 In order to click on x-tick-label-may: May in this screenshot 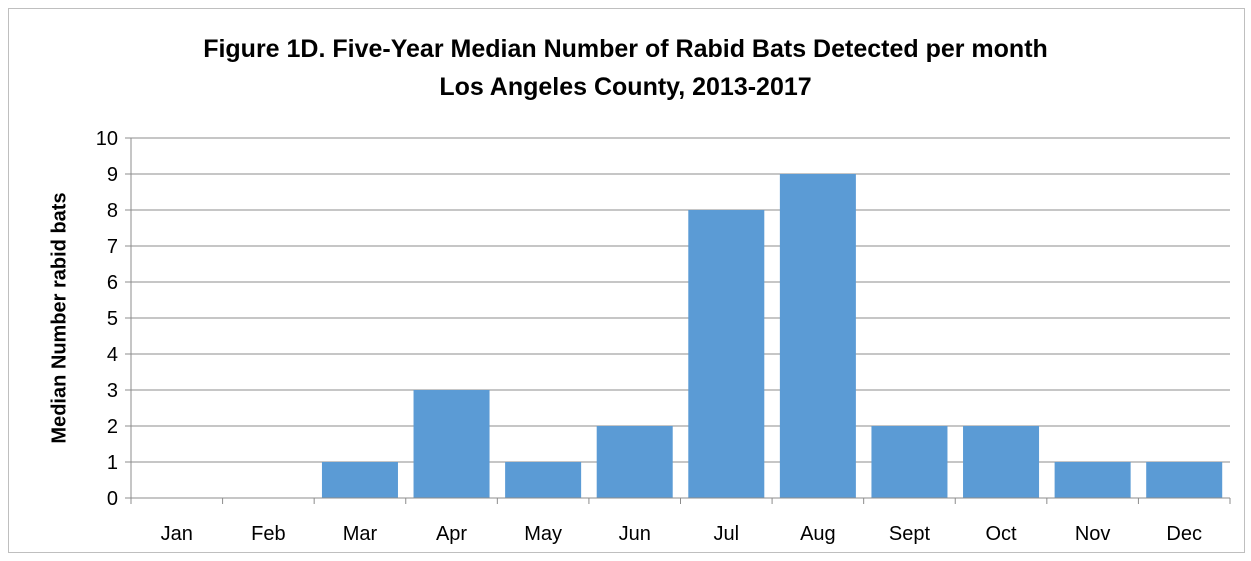, I will do `click(543, 534)`.